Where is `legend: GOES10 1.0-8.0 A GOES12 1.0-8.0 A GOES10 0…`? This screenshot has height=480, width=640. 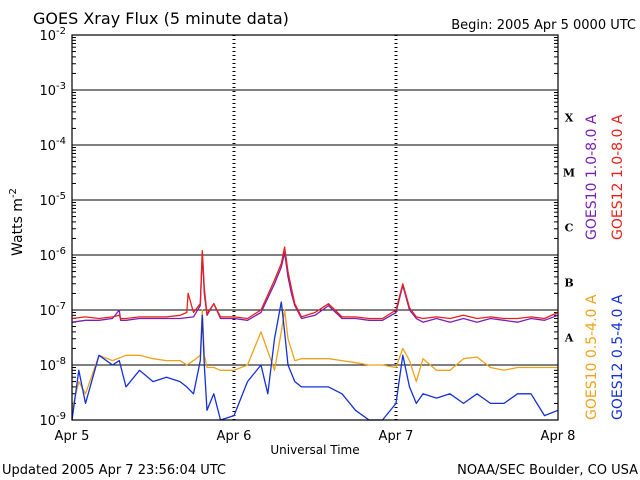
legend: GOES10 1.0-8.0 A GOES12 1.0-8.0 A GOES10 0… is located at coordinates (605, 267).